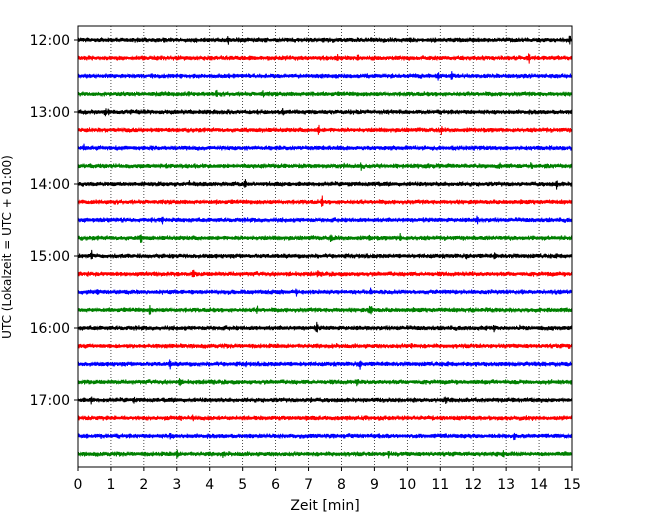 This screenshot has width=650, height=520. Describe the element at coordinates (50, 41) in the screenshot. I see `y-tick-label-12:00: 12:00` at that location.